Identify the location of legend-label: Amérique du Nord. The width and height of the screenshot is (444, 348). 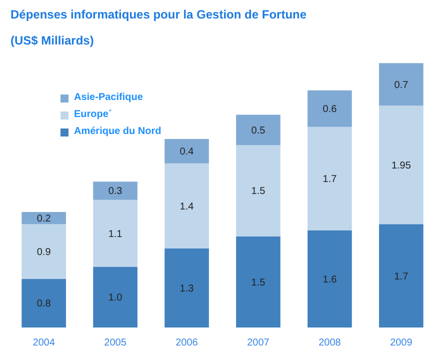
(118, 131).